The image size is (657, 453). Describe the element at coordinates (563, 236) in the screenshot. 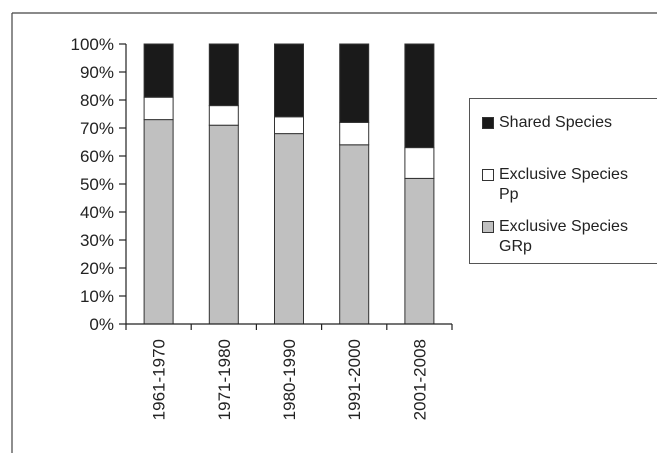

I see `legend-label-exclusive-grp: Exclusive Species GRp` at that location.